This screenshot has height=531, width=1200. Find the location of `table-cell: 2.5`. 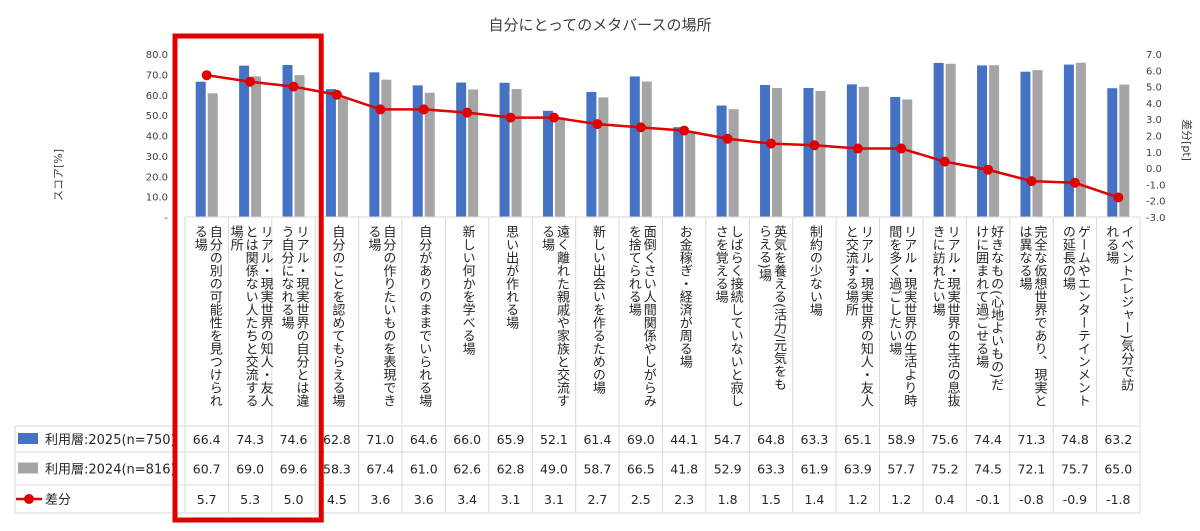

table-cell: 2.5 is located at coordinates (641, 499).